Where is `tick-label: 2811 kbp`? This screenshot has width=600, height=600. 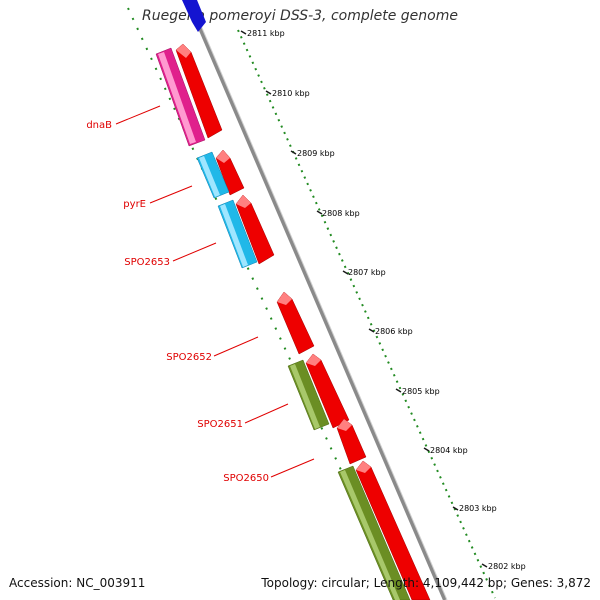
tick-label: 2811 kbp is located at coordinates (266, 33).